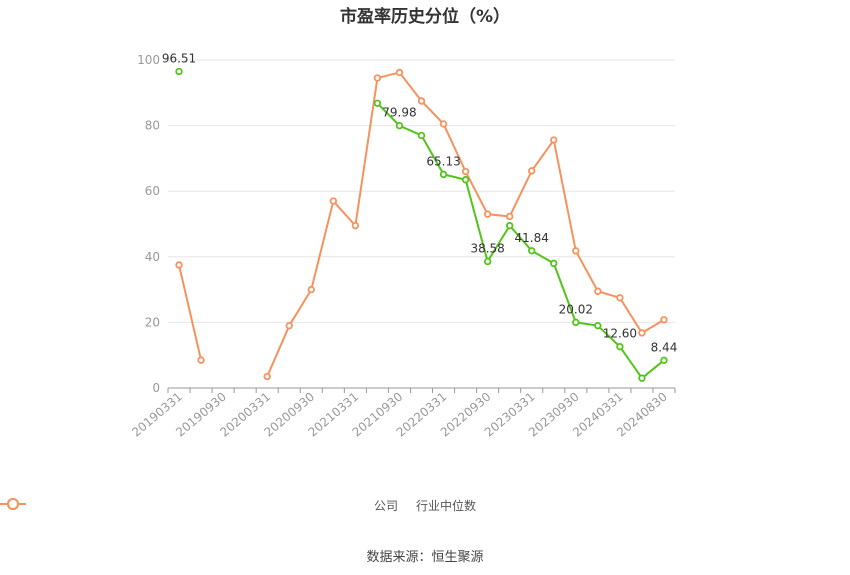 The image size is (850, 575). Describe the element at coordinates (152, 126) in the screenshot. I see `y-tick-label: 80` at that location.